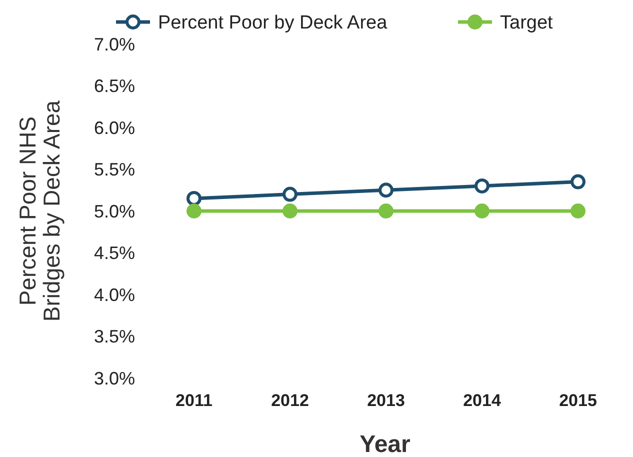 The image size is (633, 457). What do you see at coordinates (290, 400) in the screenshot?
I see `x-tick-label: 2012` at bounding box center [290, 400].